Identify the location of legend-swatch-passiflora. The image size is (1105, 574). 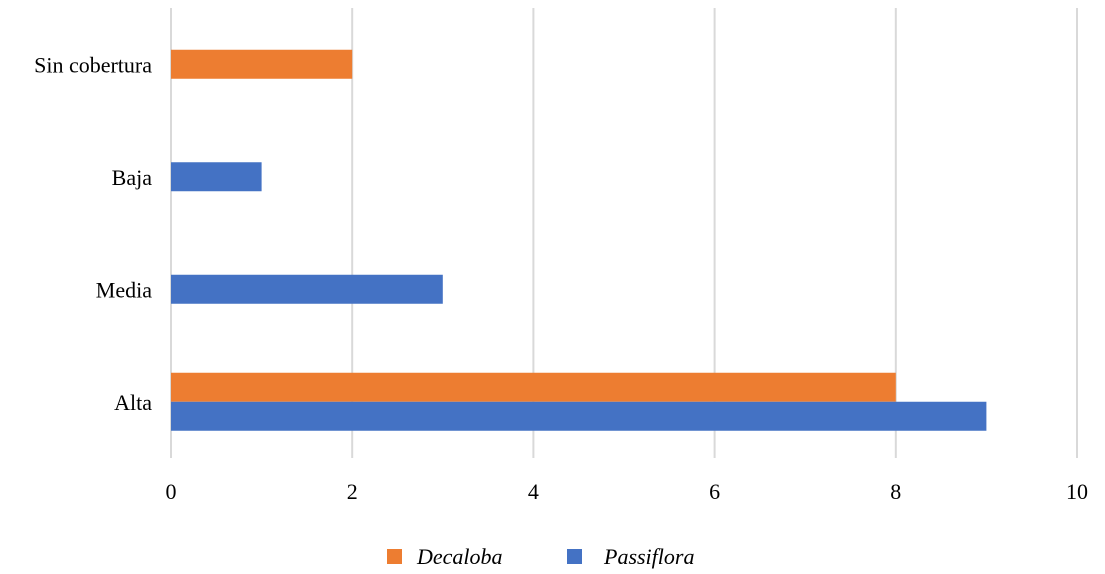
(574, 556).